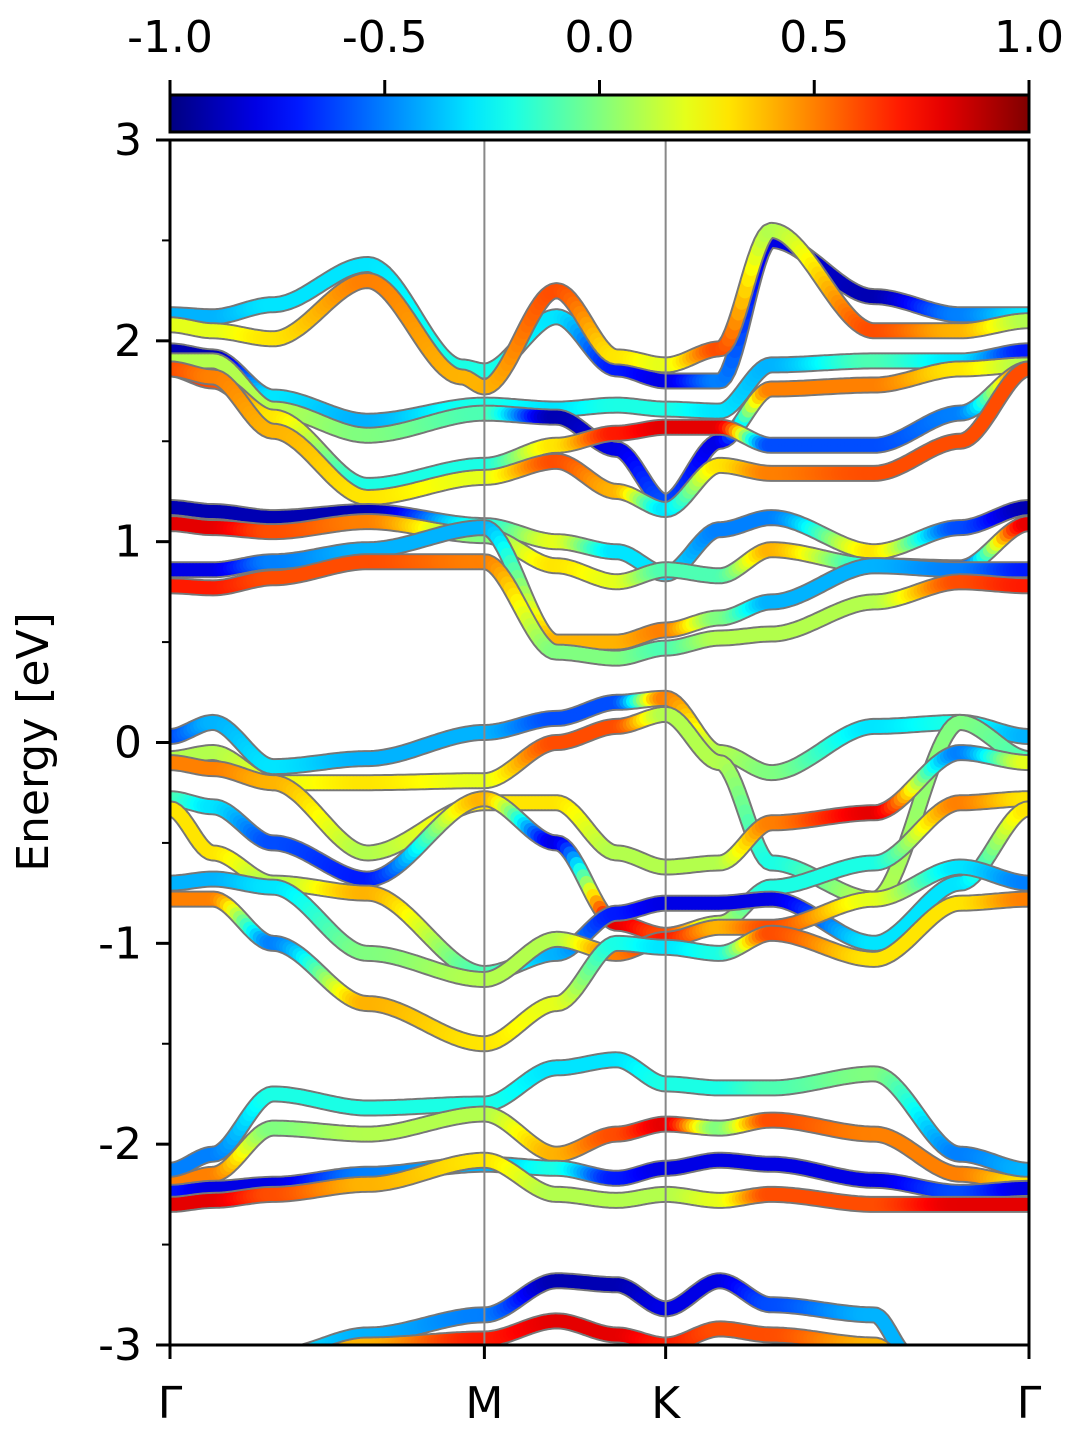 This screenshot has width=1080, height=1440. I want to click on colorbar-tick-label: 0.0, so click(600, 37).